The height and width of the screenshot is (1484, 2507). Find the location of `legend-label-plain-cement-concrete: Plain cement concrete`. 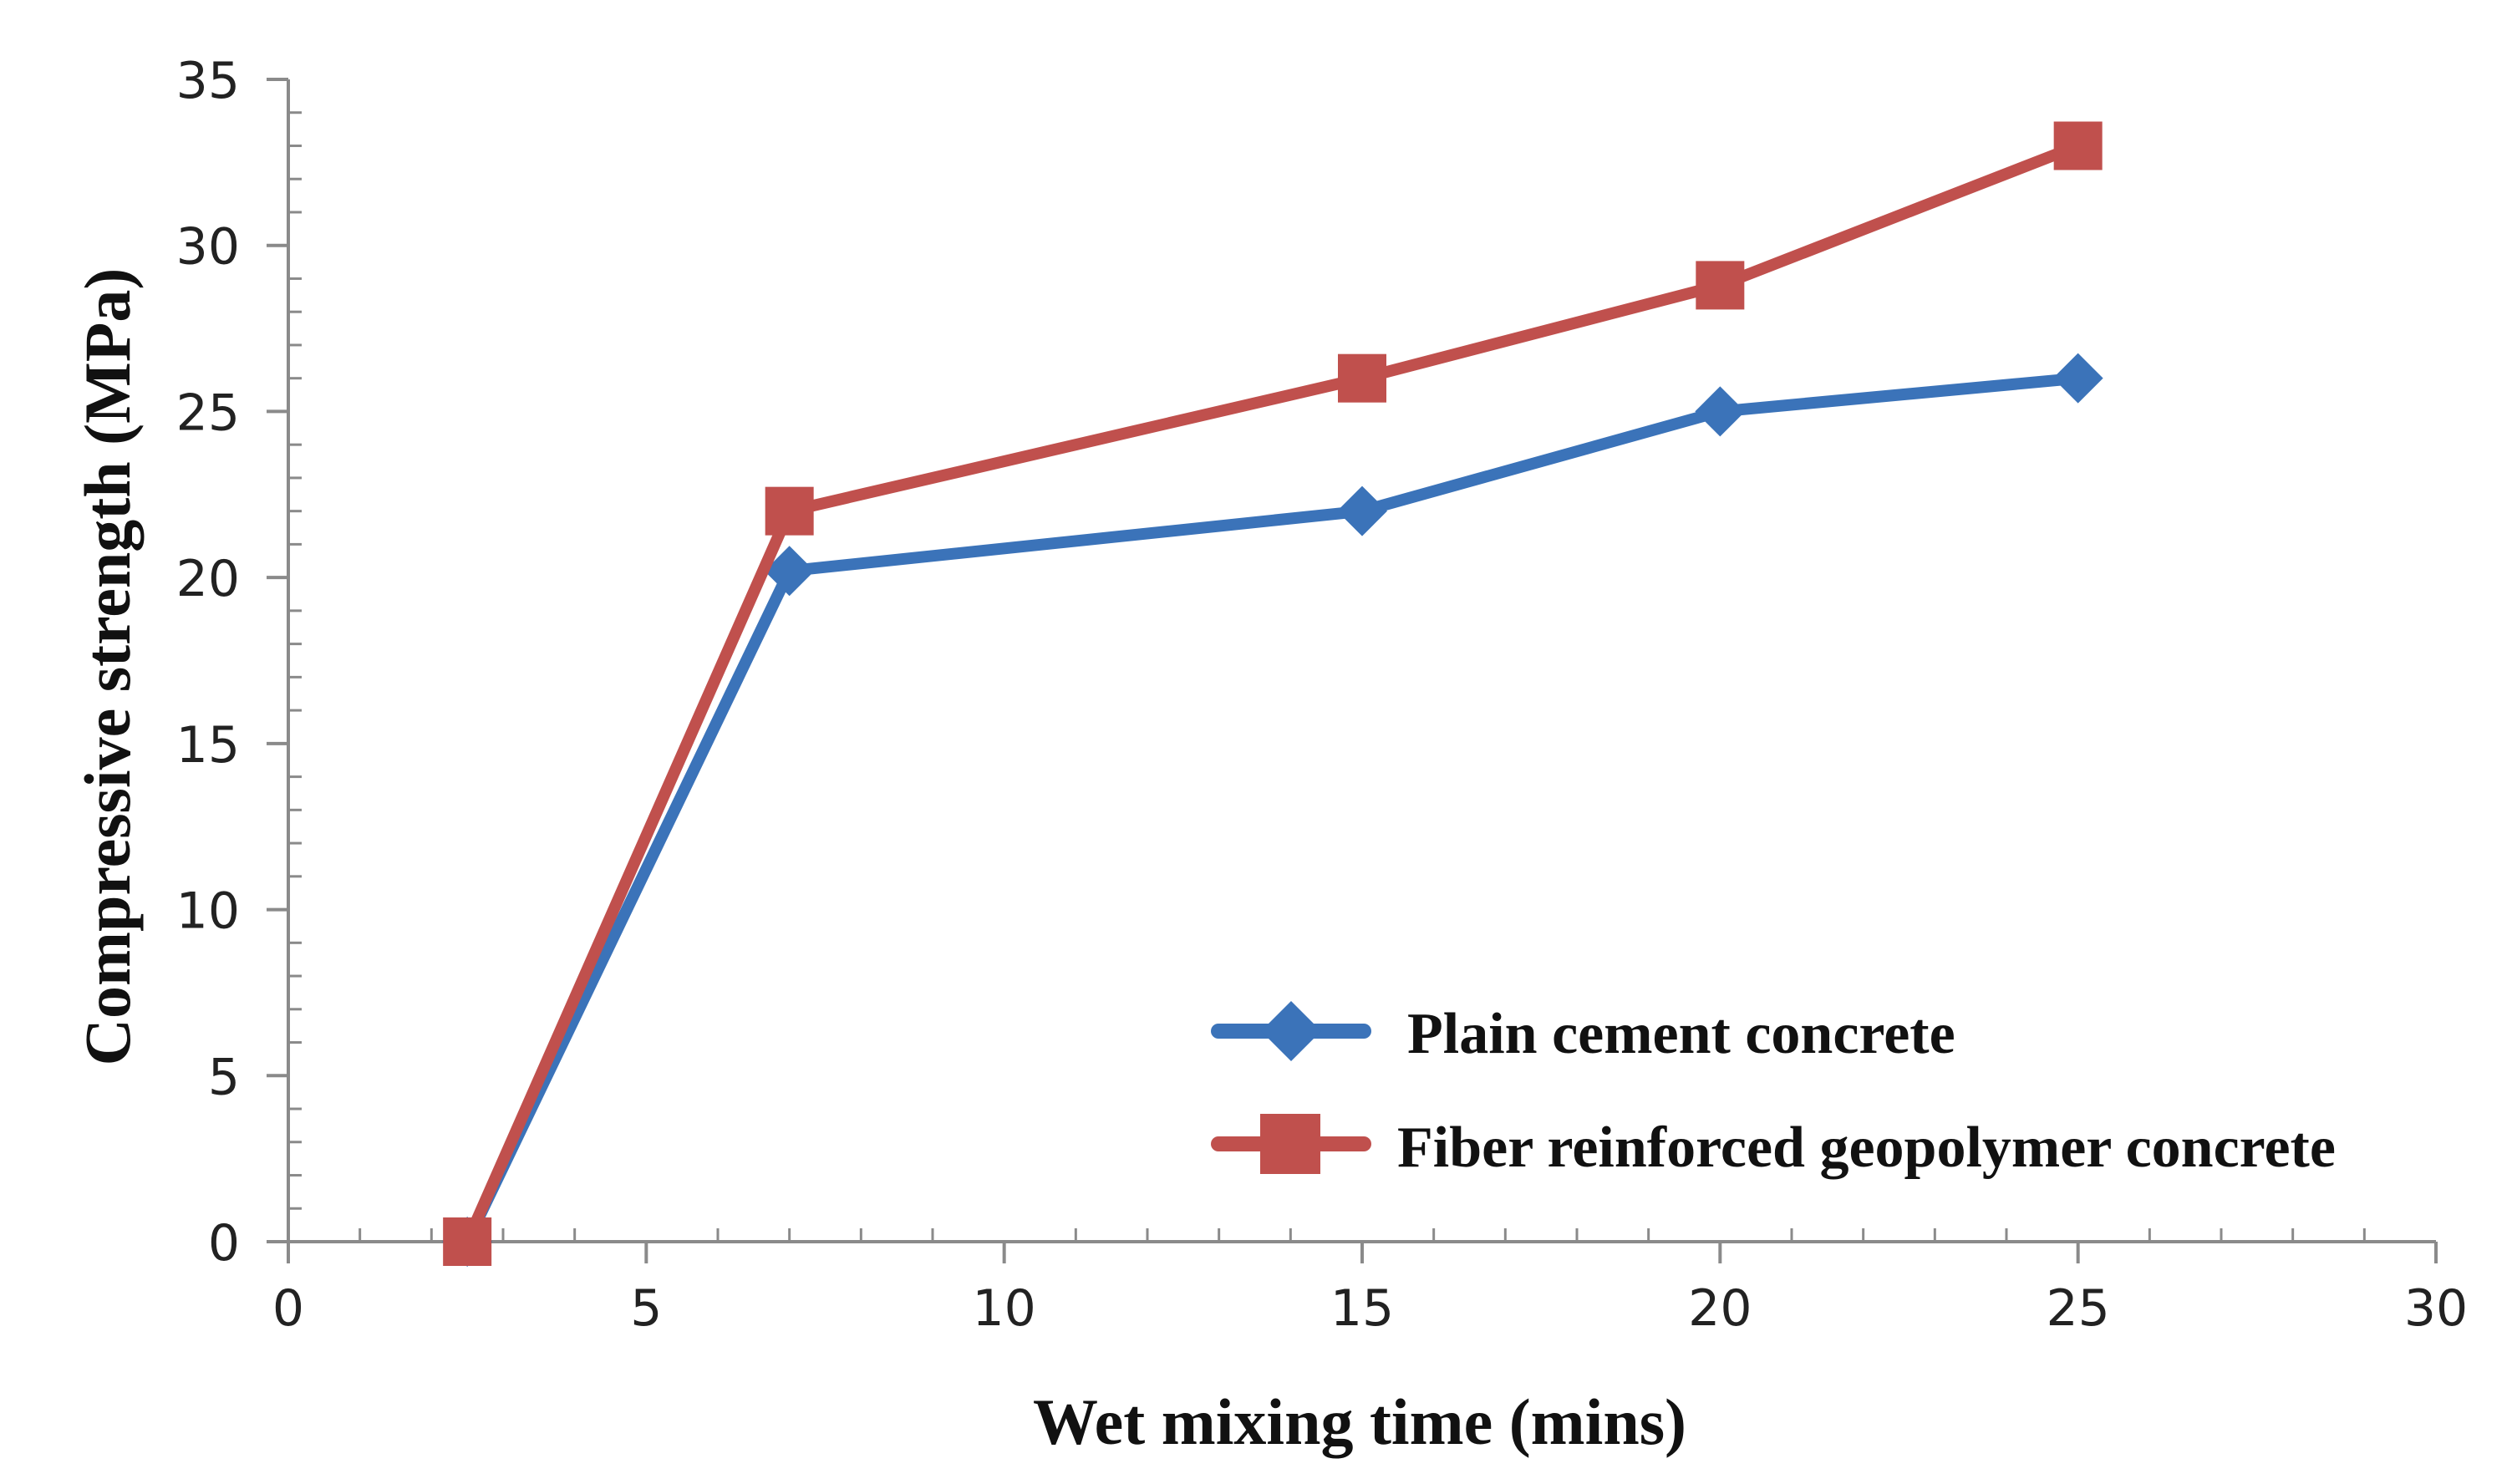

legend-label-plain-cement-concrete: Plain cement concrete is located at coordinates (1681, 1034).